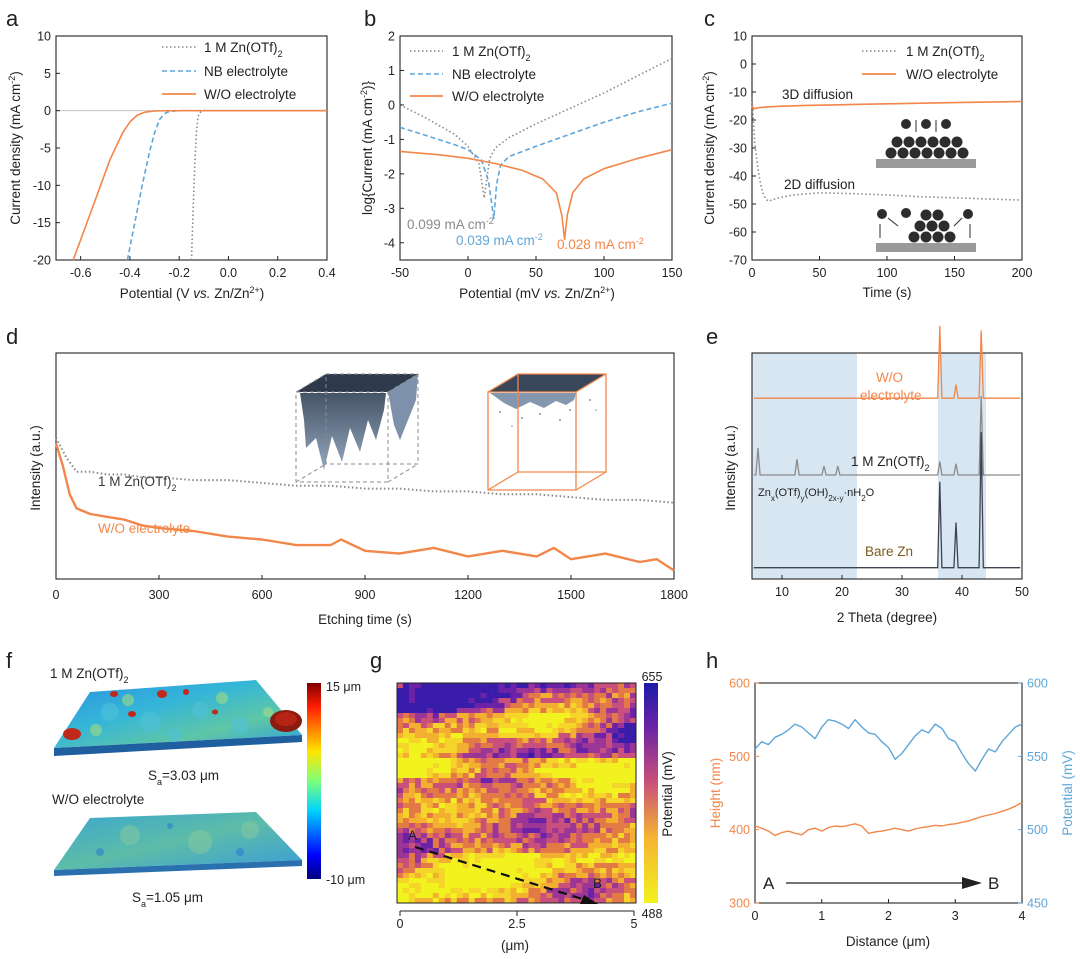 This screenshot has height=959, width=1080. I want to click on point-b-label: B, so click(597, 883).